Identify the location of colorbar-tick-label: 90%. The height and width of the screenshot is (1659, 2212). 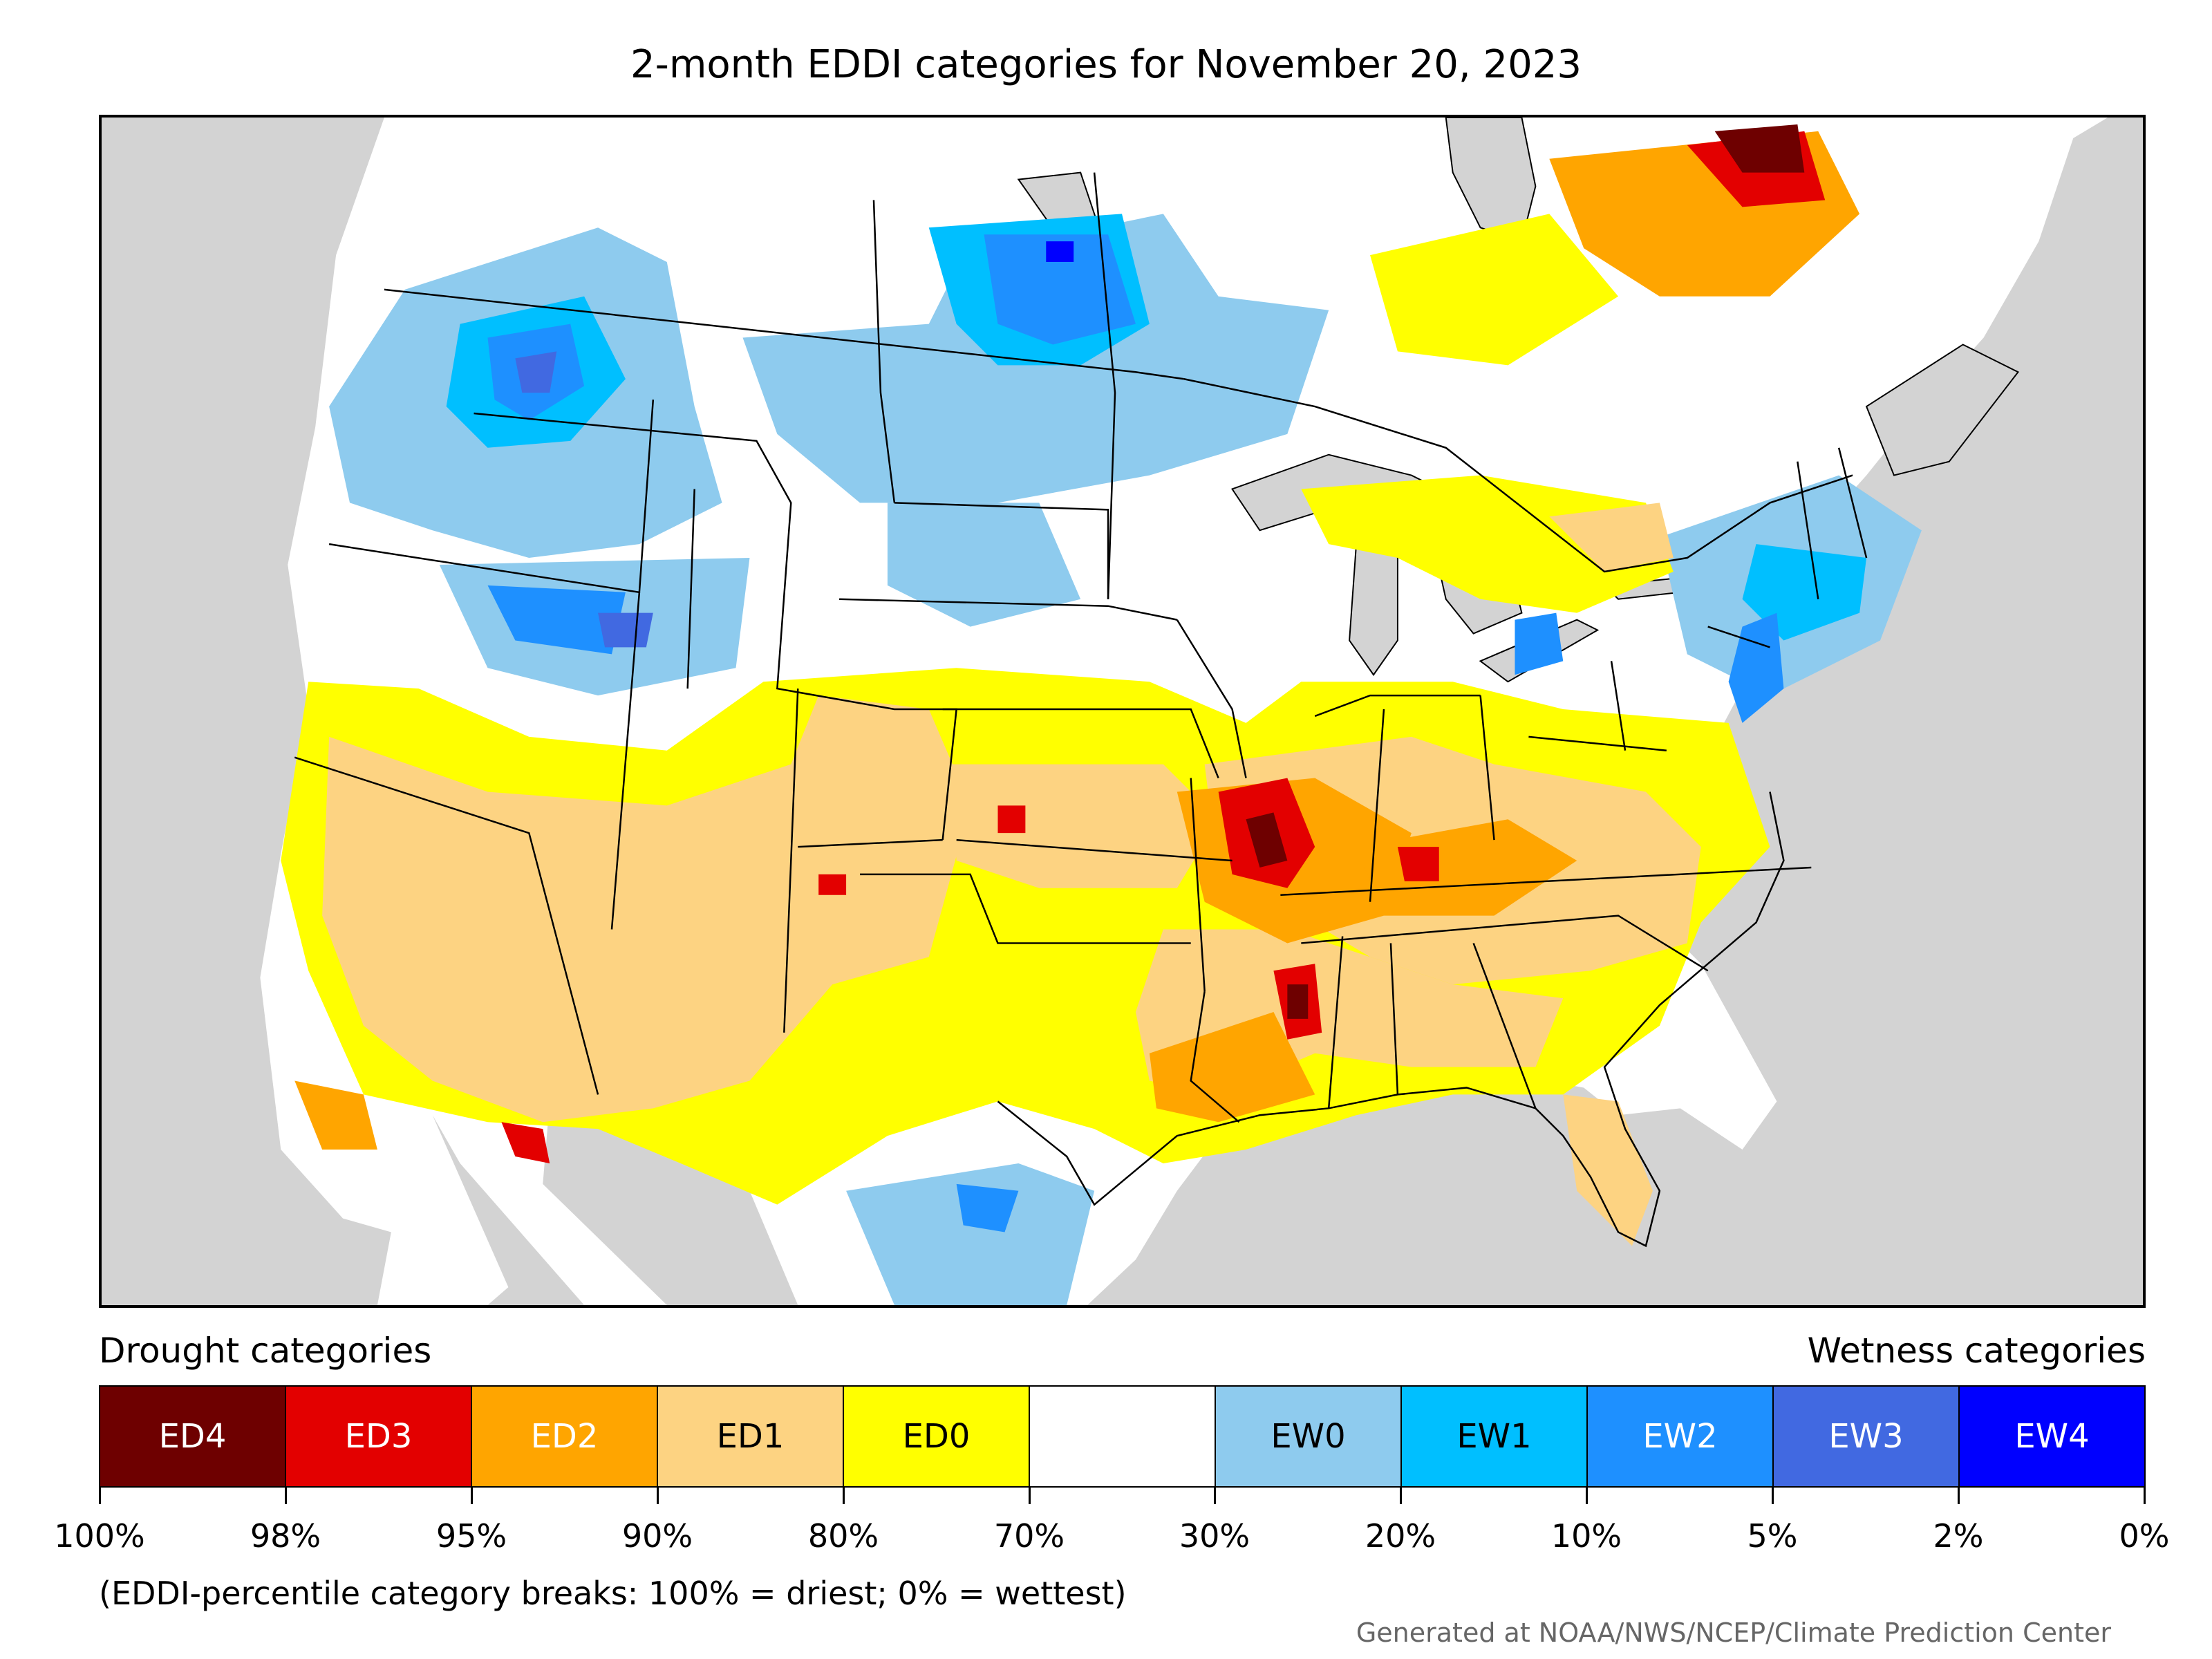
(657, 1536).